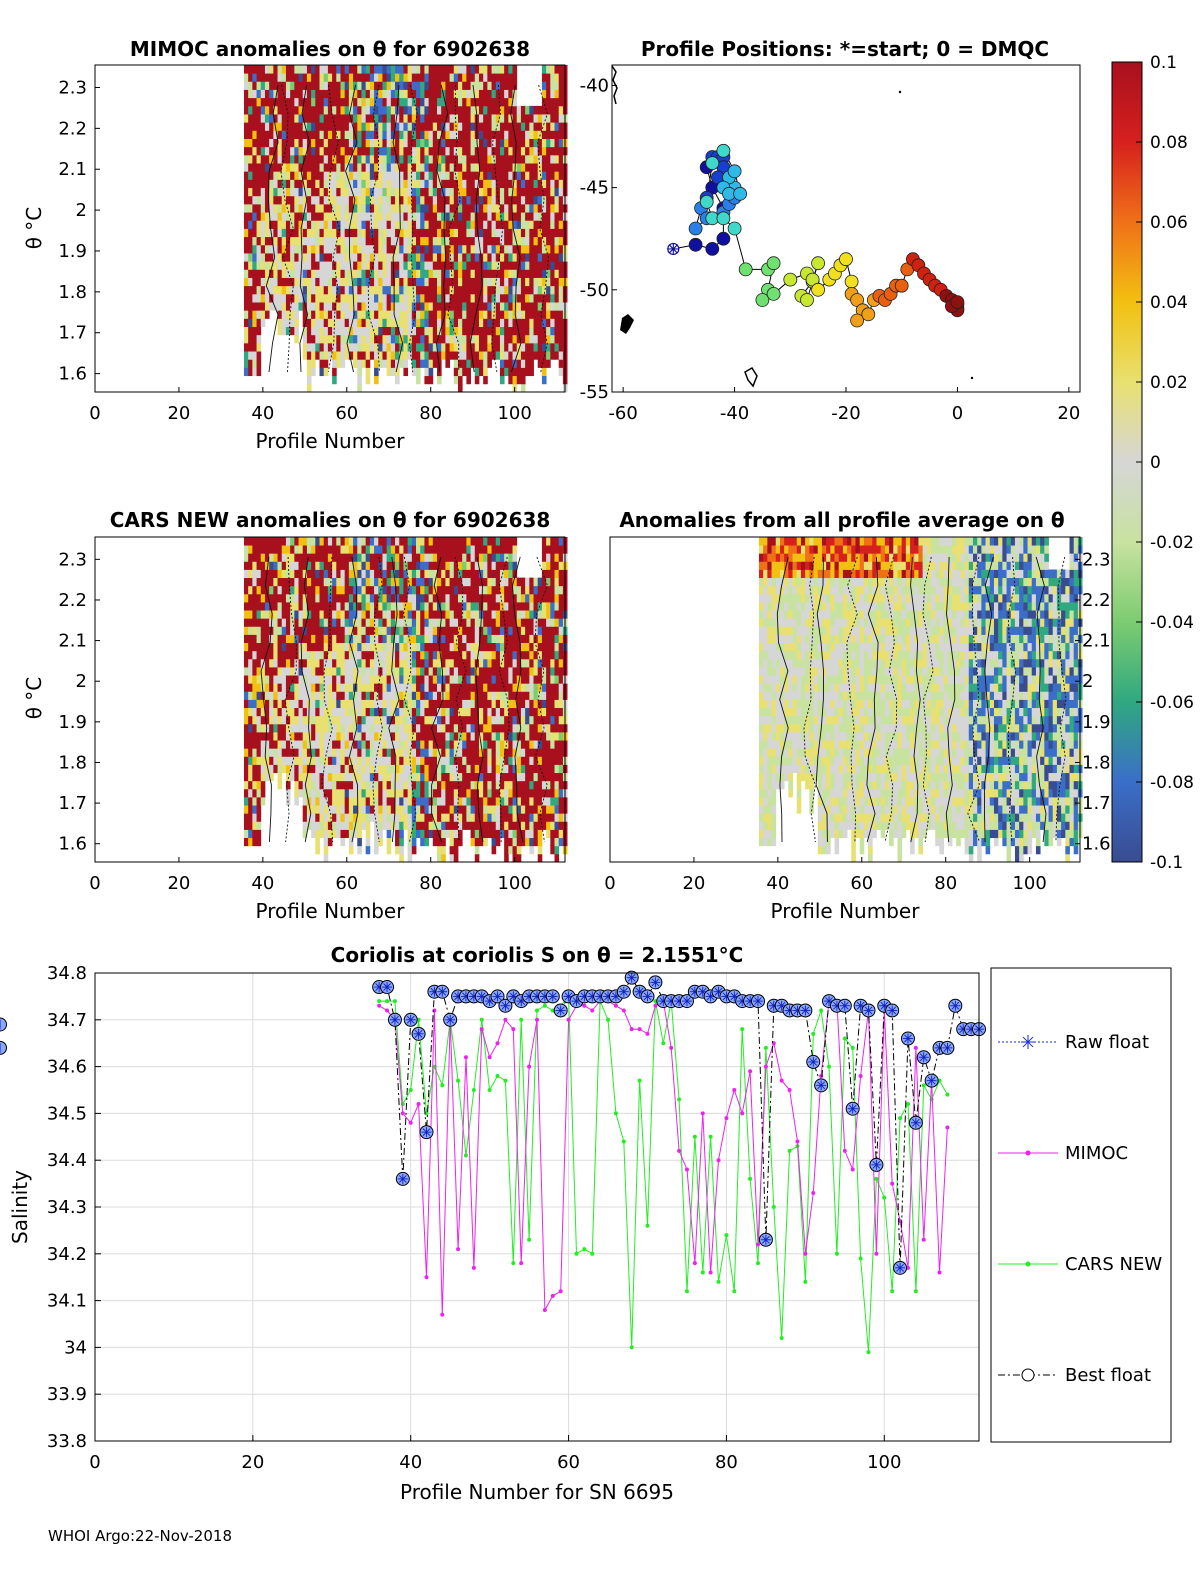  I want to click on y-tick-label: 1.7, so click(72, 333).